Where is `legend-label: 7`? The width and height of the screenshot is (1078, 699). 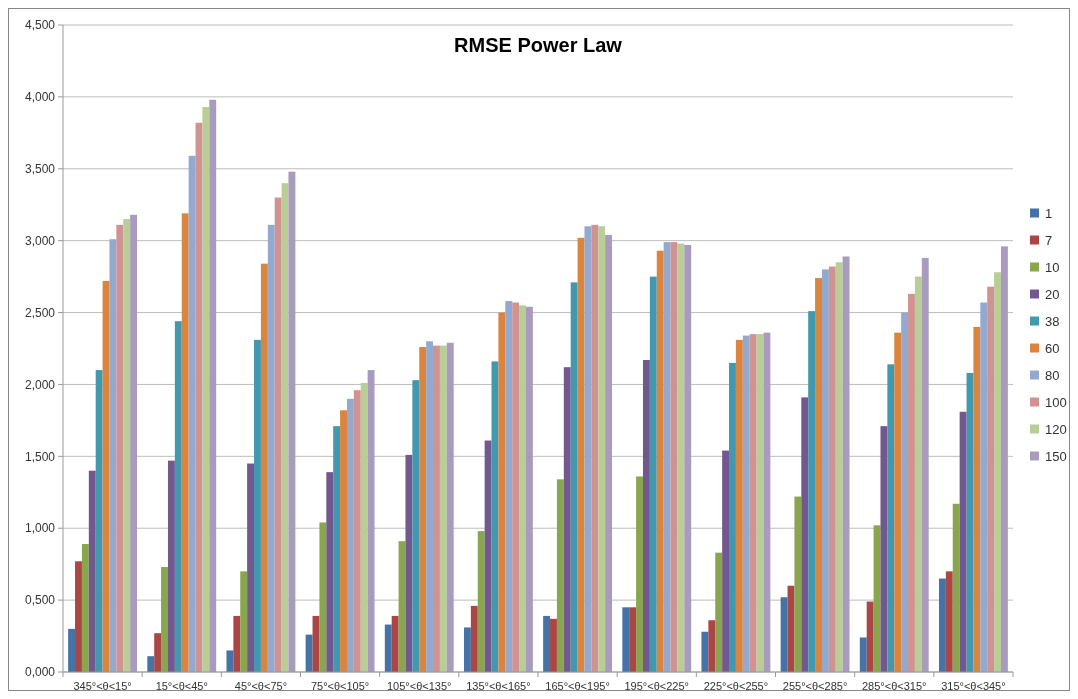
legend-label: 7 is located at coordinates (1049, 241).